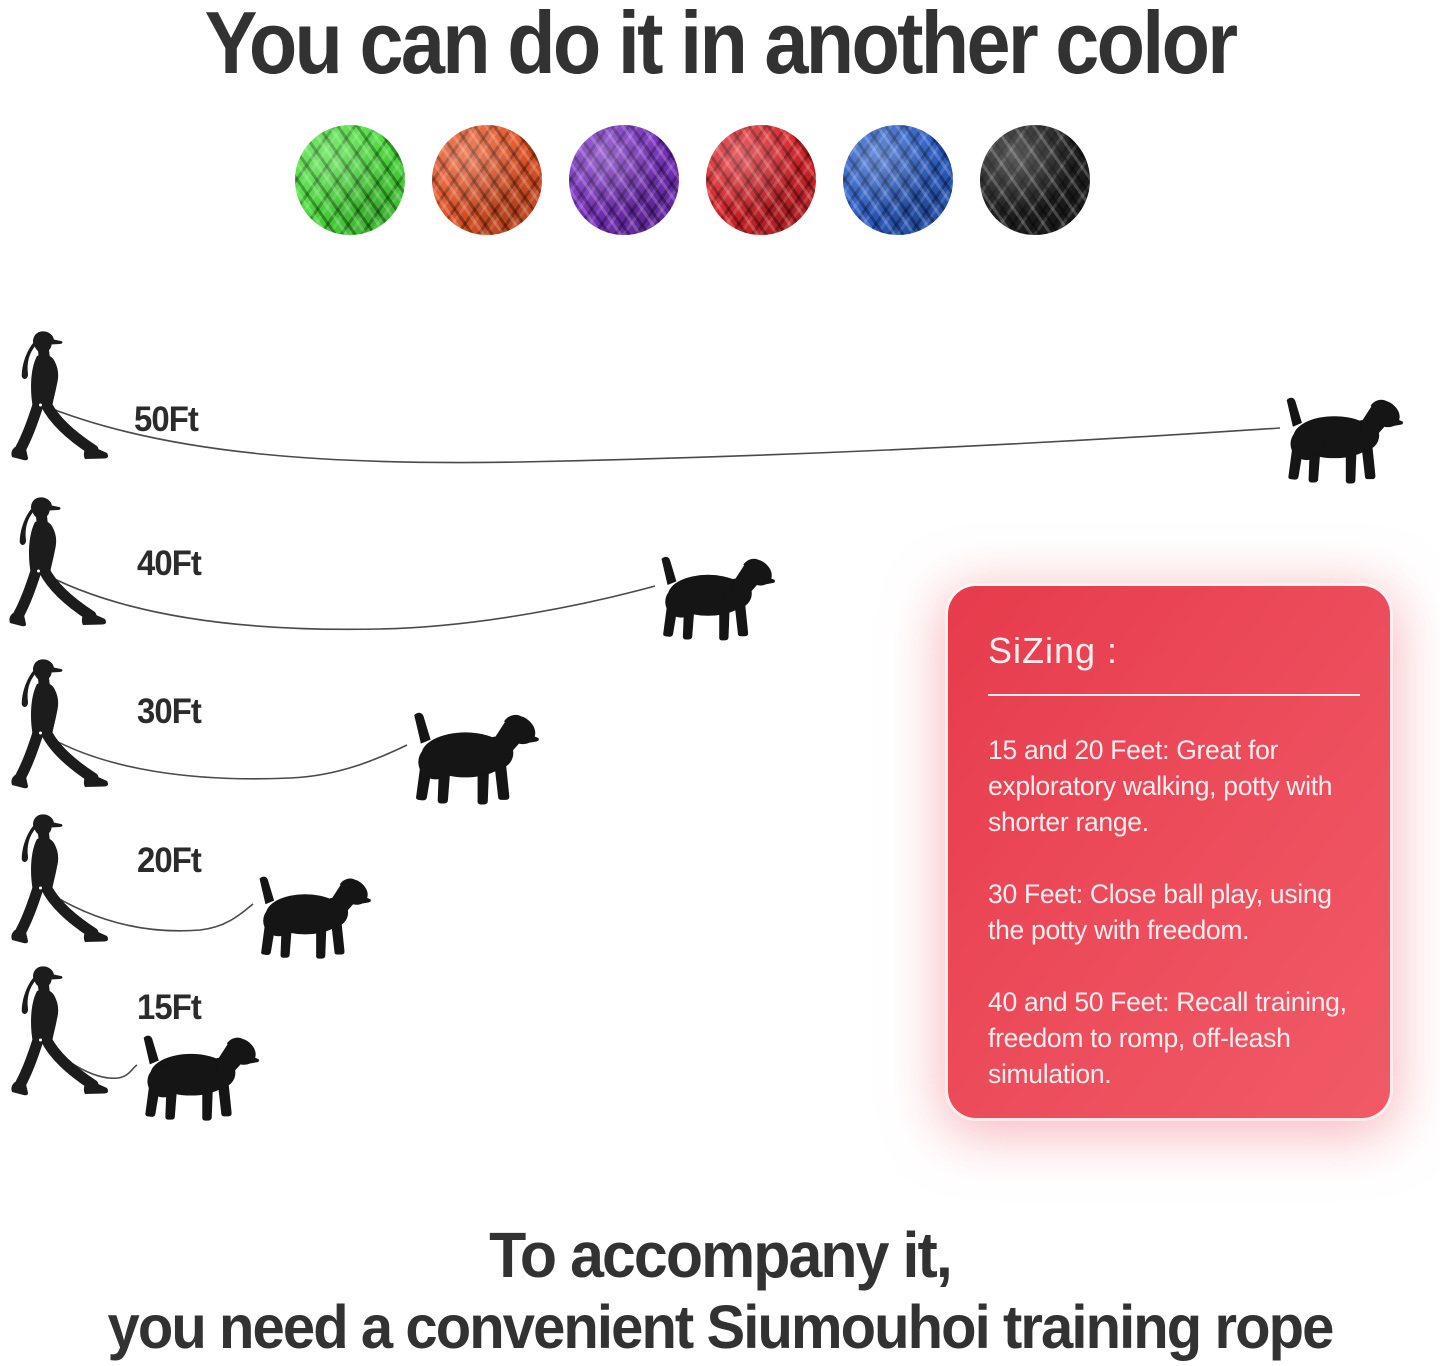  Describe the element at coordinates (624, 180) in the screenshot. I see `color-swatch-purple` at that location.